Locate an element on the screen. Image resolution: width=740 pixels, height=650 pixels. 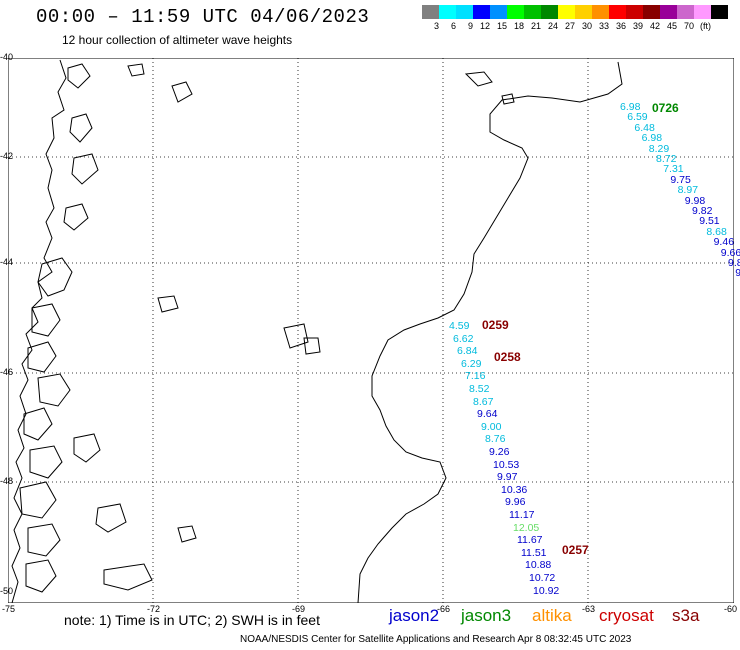
satellite-jason2: jason2 is located at coordinates (414, 615).